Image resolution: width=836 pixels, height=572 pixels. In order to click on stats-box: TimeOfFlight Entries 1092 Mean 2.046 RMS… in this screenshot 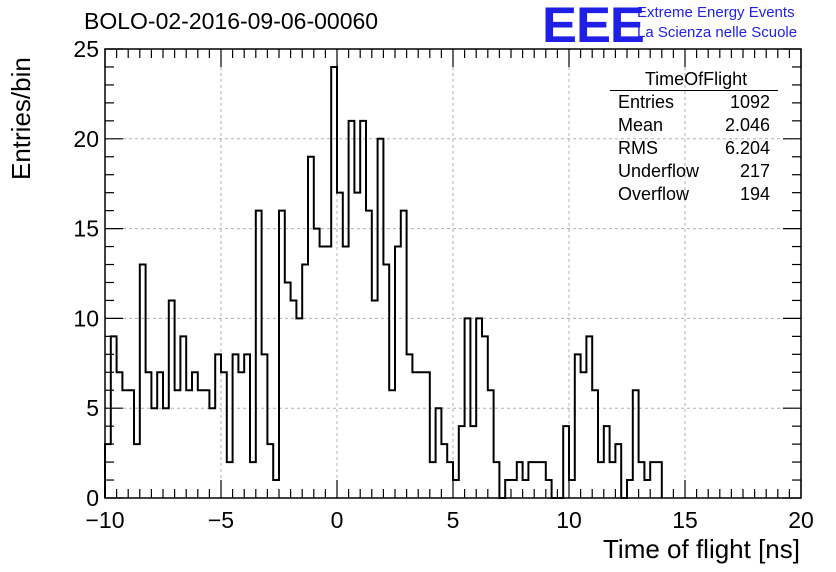, I will do `click(694, 137)`.